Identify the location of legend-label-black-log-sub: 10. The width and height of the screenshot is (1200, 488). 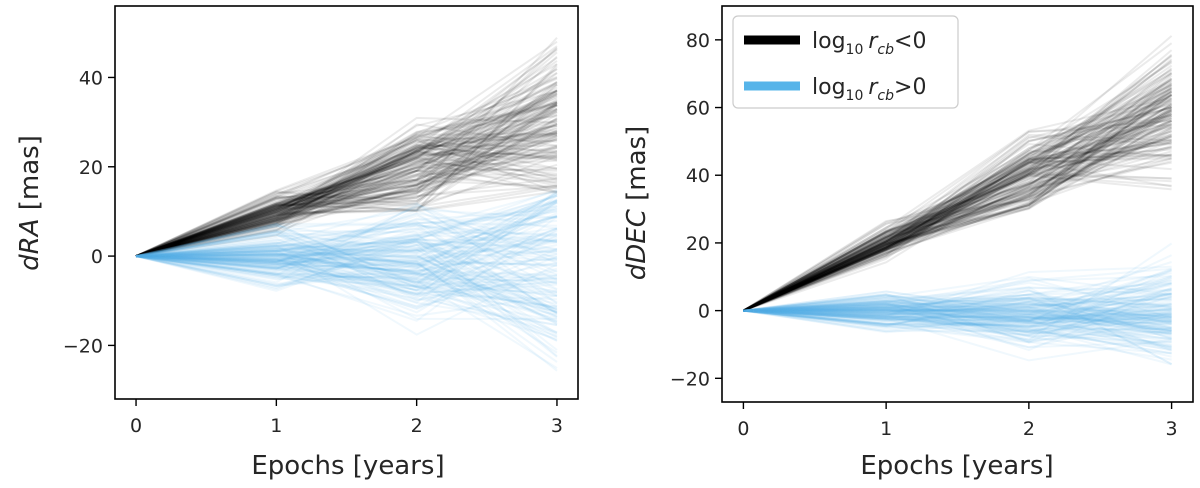
(855, 50).